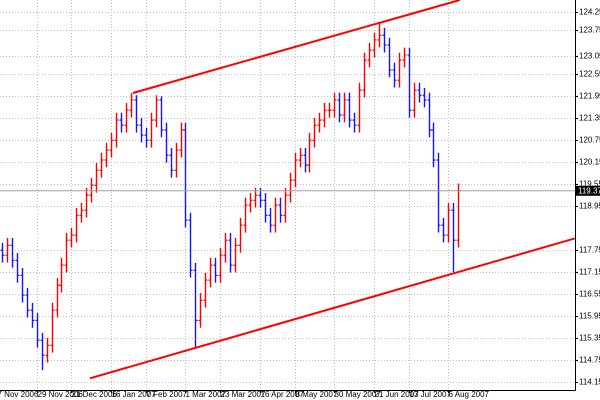  I want to click on last-price-box, so click(588, 190).